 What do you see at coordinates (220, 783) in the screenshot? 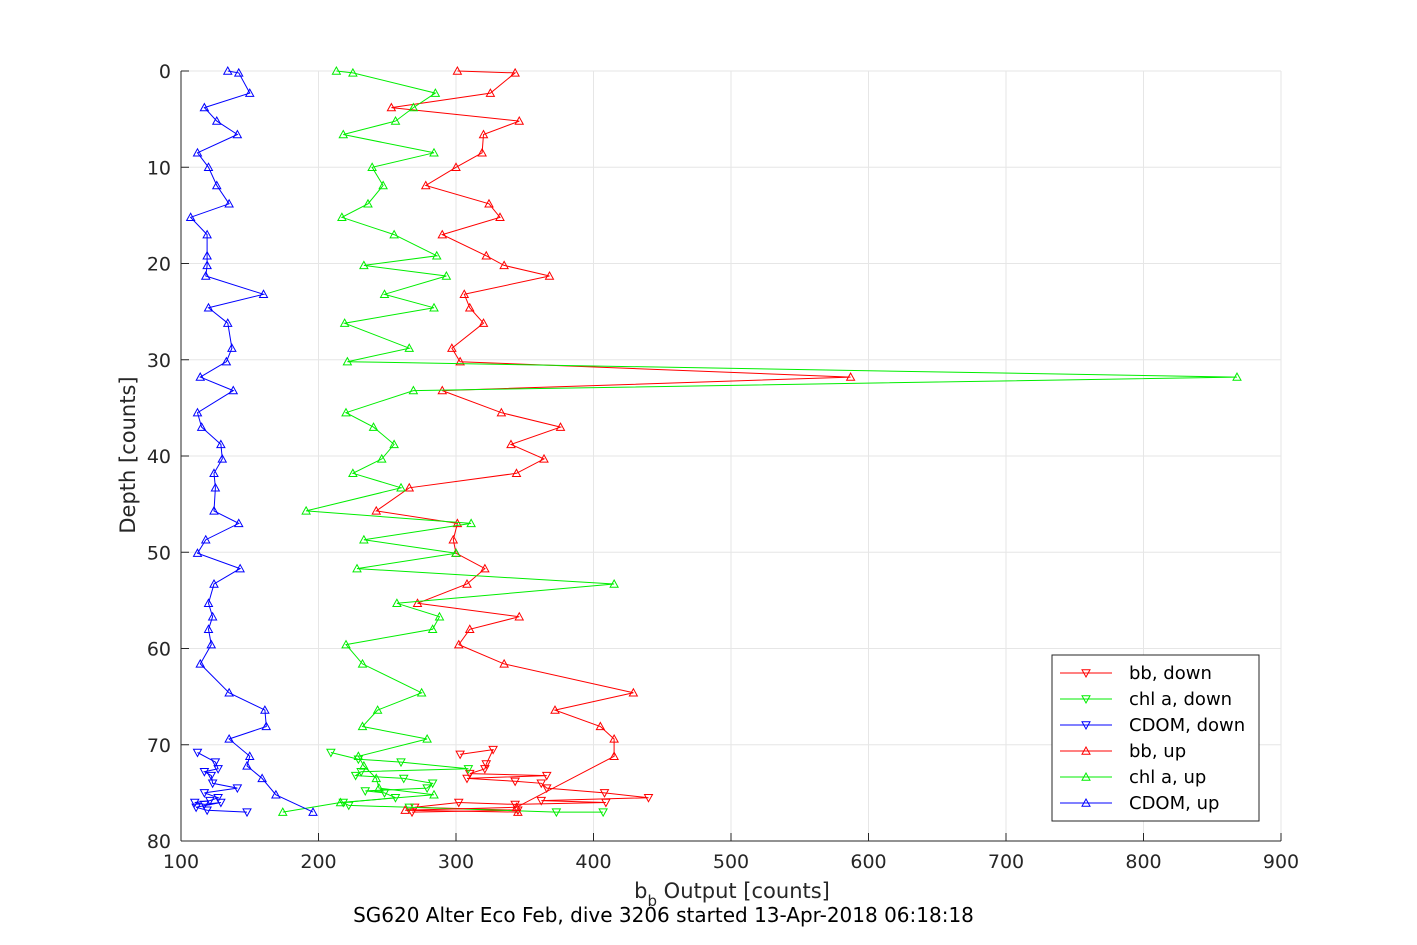
I see `series-cdom-down` at bounding box center [220, 783].